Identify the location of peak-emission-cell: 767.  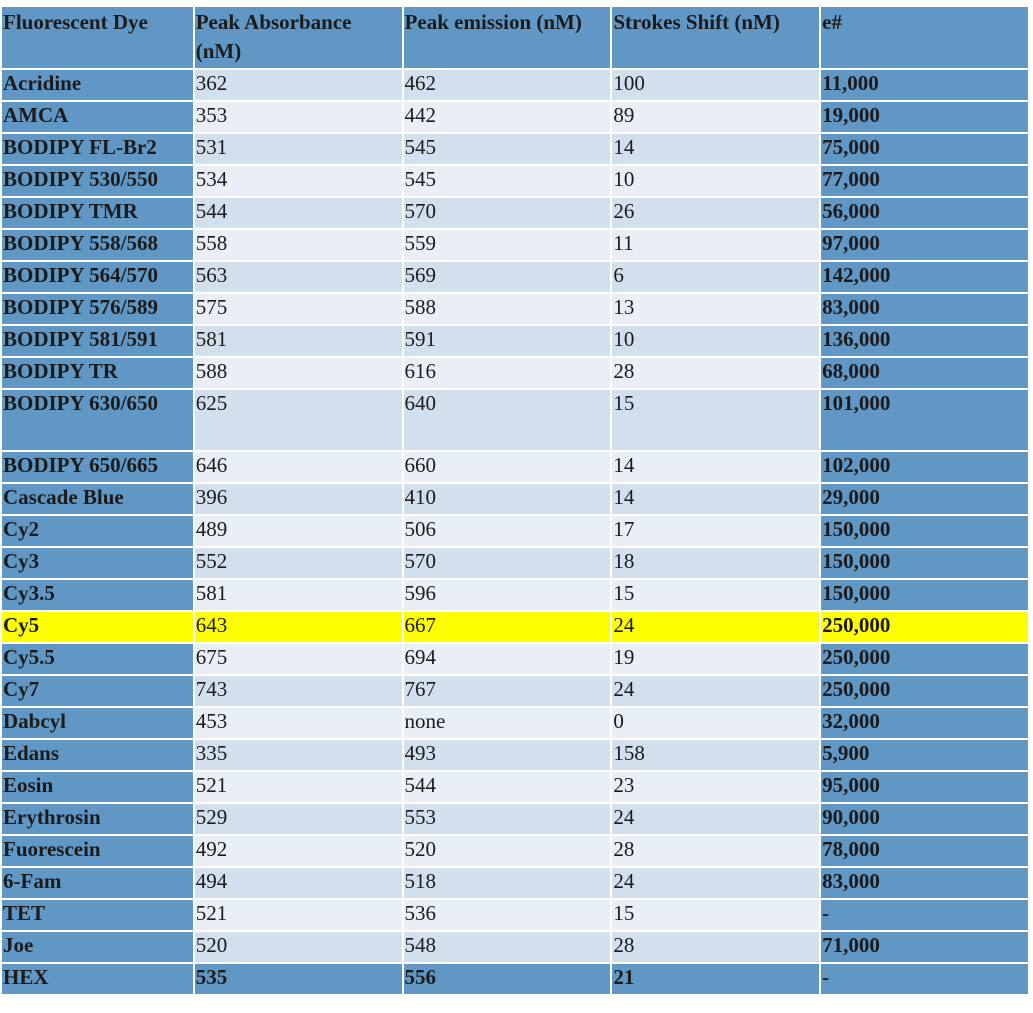
(507, 691).